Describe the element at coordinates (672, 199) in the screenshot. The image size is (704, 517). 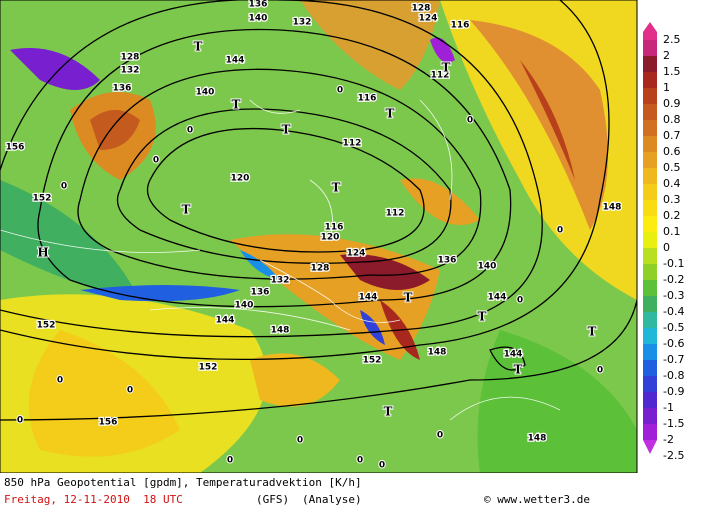
I see `legend-label: 0.3` at that location.